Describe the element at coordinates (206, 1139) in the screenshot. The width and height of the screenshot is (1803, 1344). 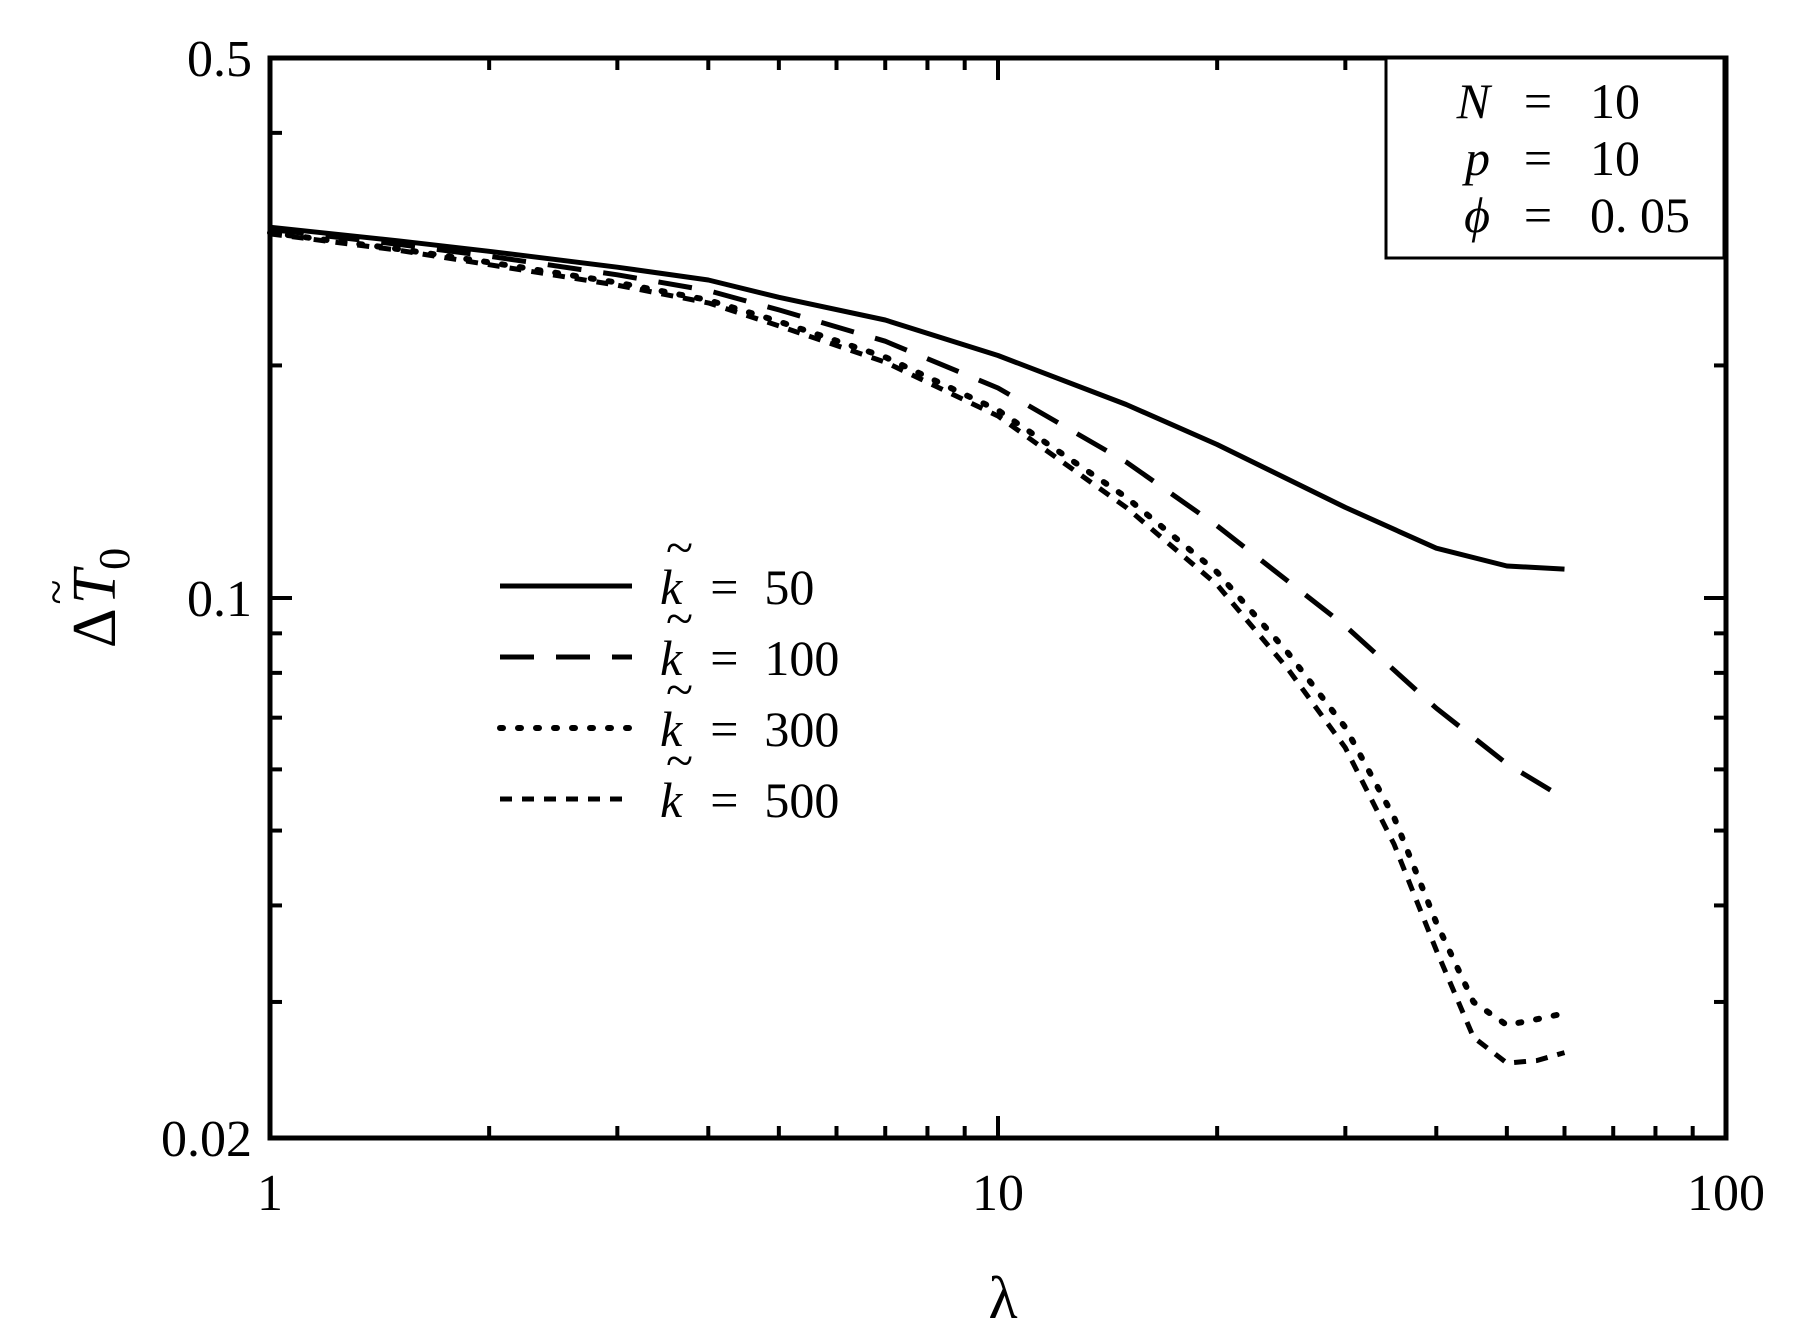
I see `y-tick-label: 0.02` at that location.